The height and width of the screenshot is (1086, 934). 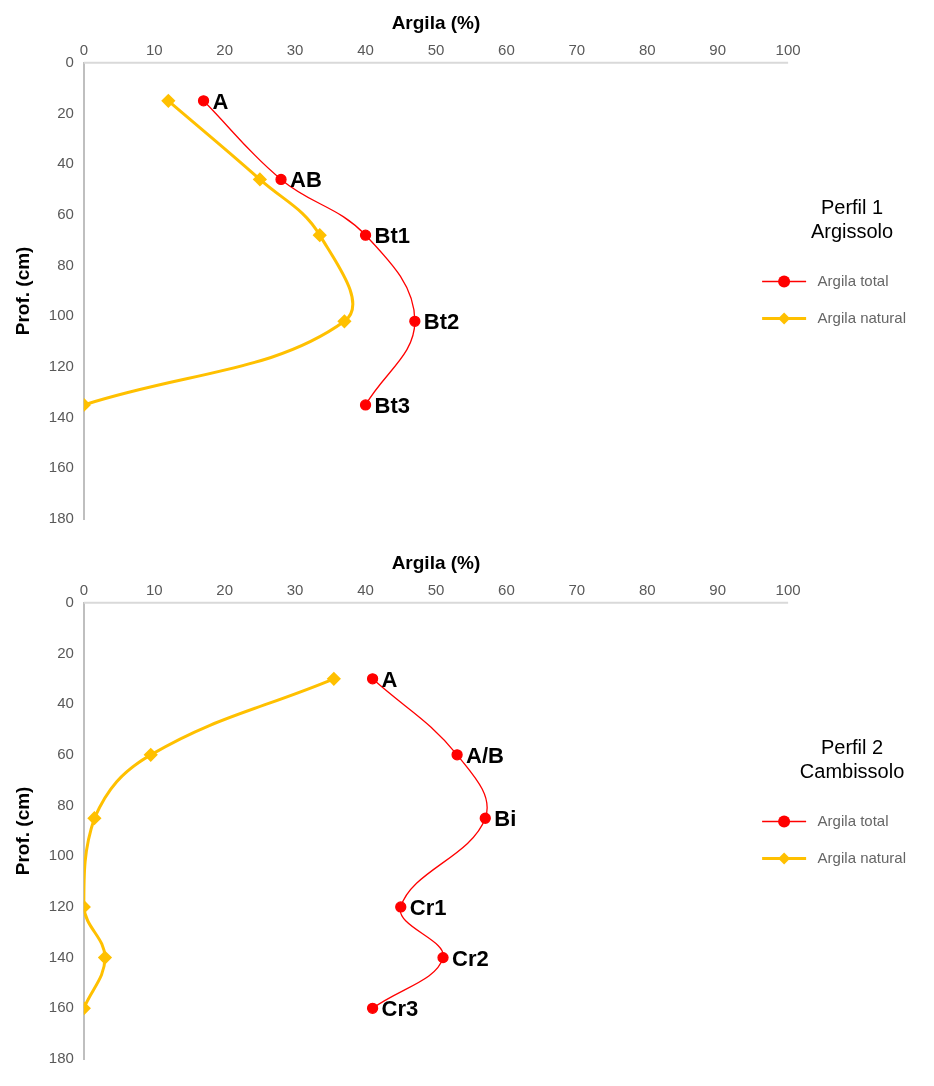 What do you see at coordinates (505, 819) in the screenshot?
I see `annotation: Bi` at bounding box center [505, 819].